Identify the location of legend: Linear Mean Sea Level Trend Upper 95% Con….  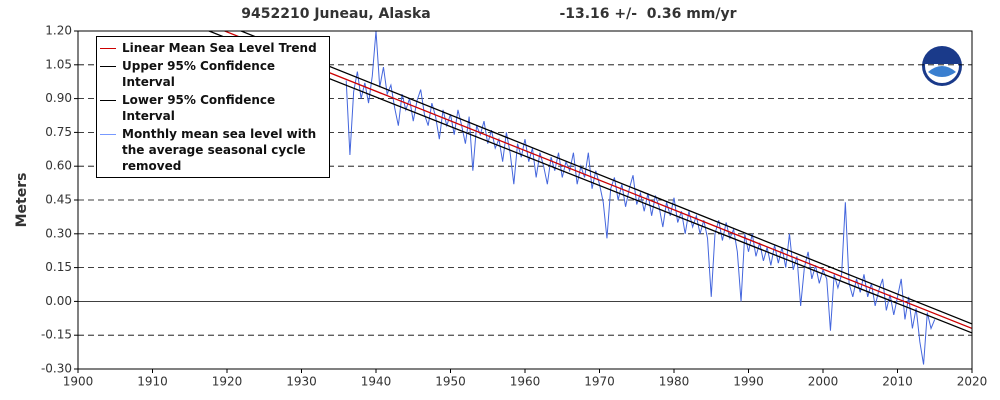
(213, 107).